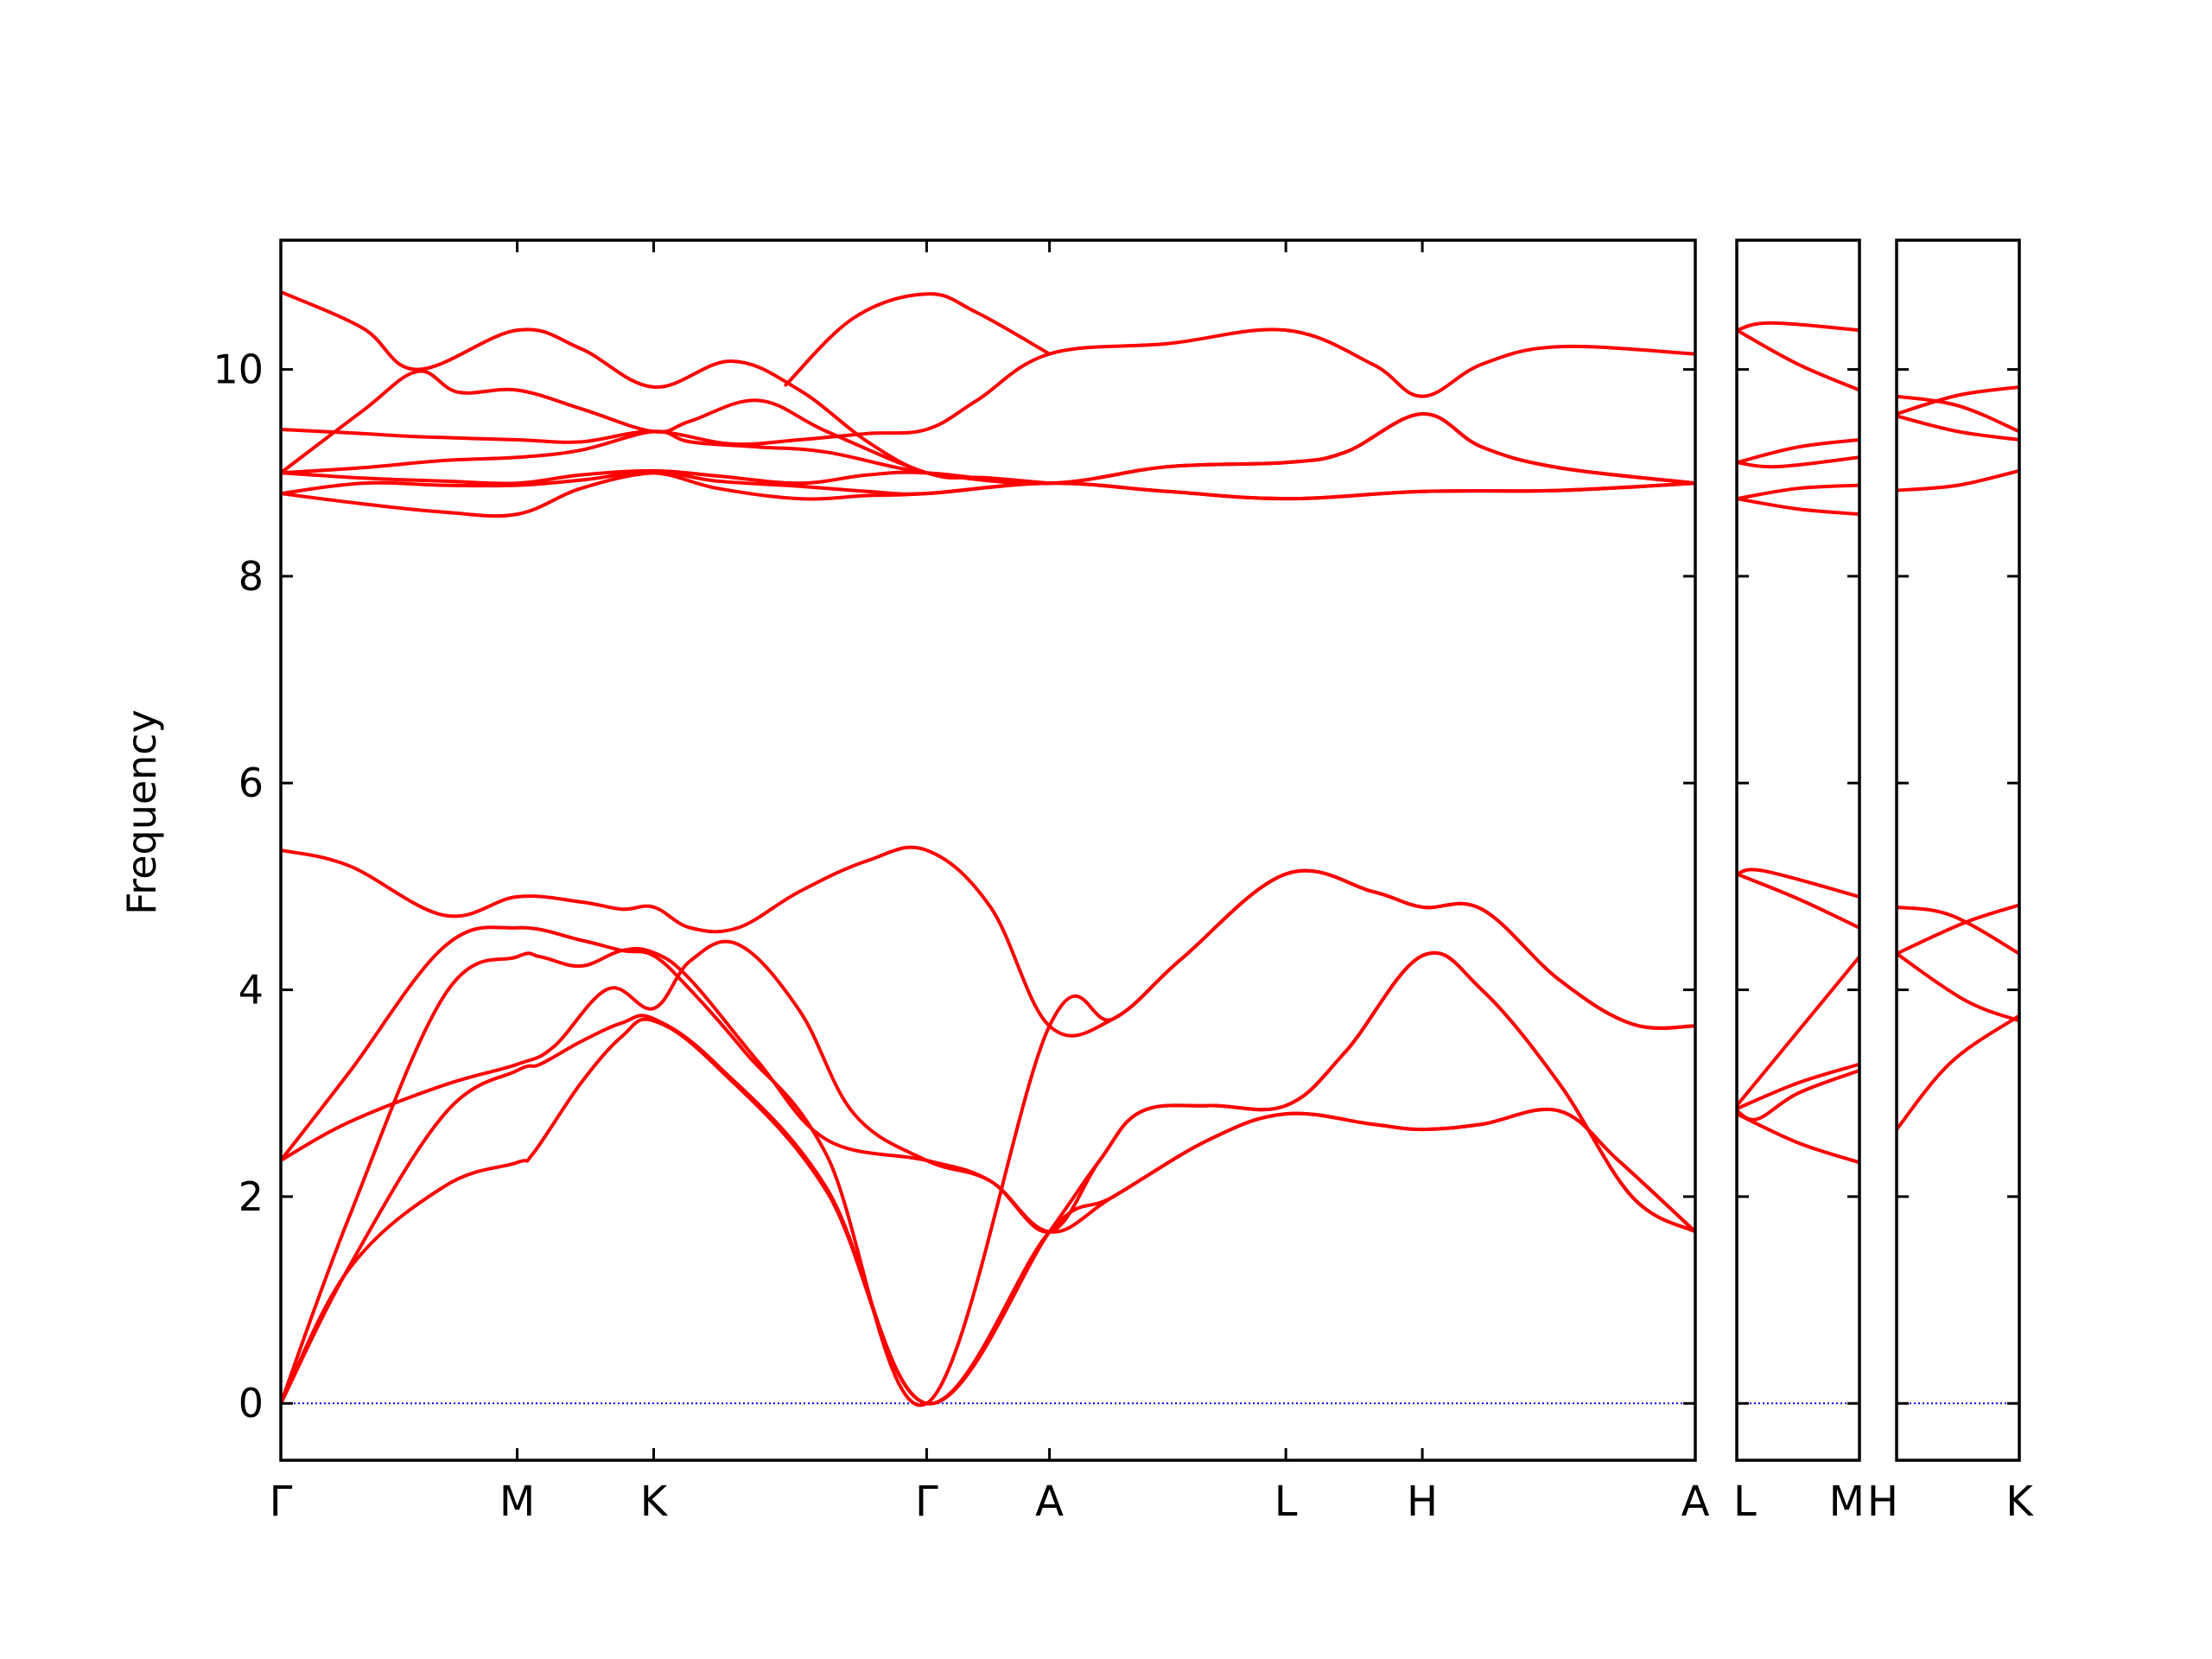 This screenshot has height=1659, width=2212. Describe the element at coordinates (141, 812) in the screenshot. I see `y-axis-label: Frequency` at that location.